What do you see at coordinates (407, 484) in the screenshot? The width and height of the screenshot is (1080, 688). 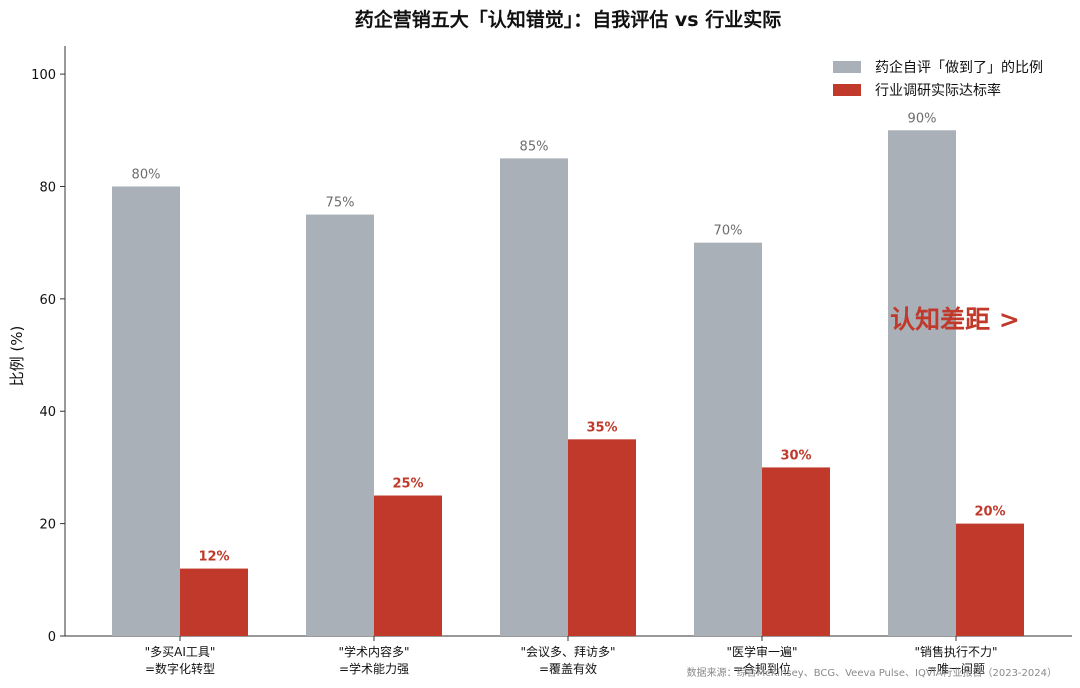 I see `data-label-actual: 25%` at bounding box center [407, 484].